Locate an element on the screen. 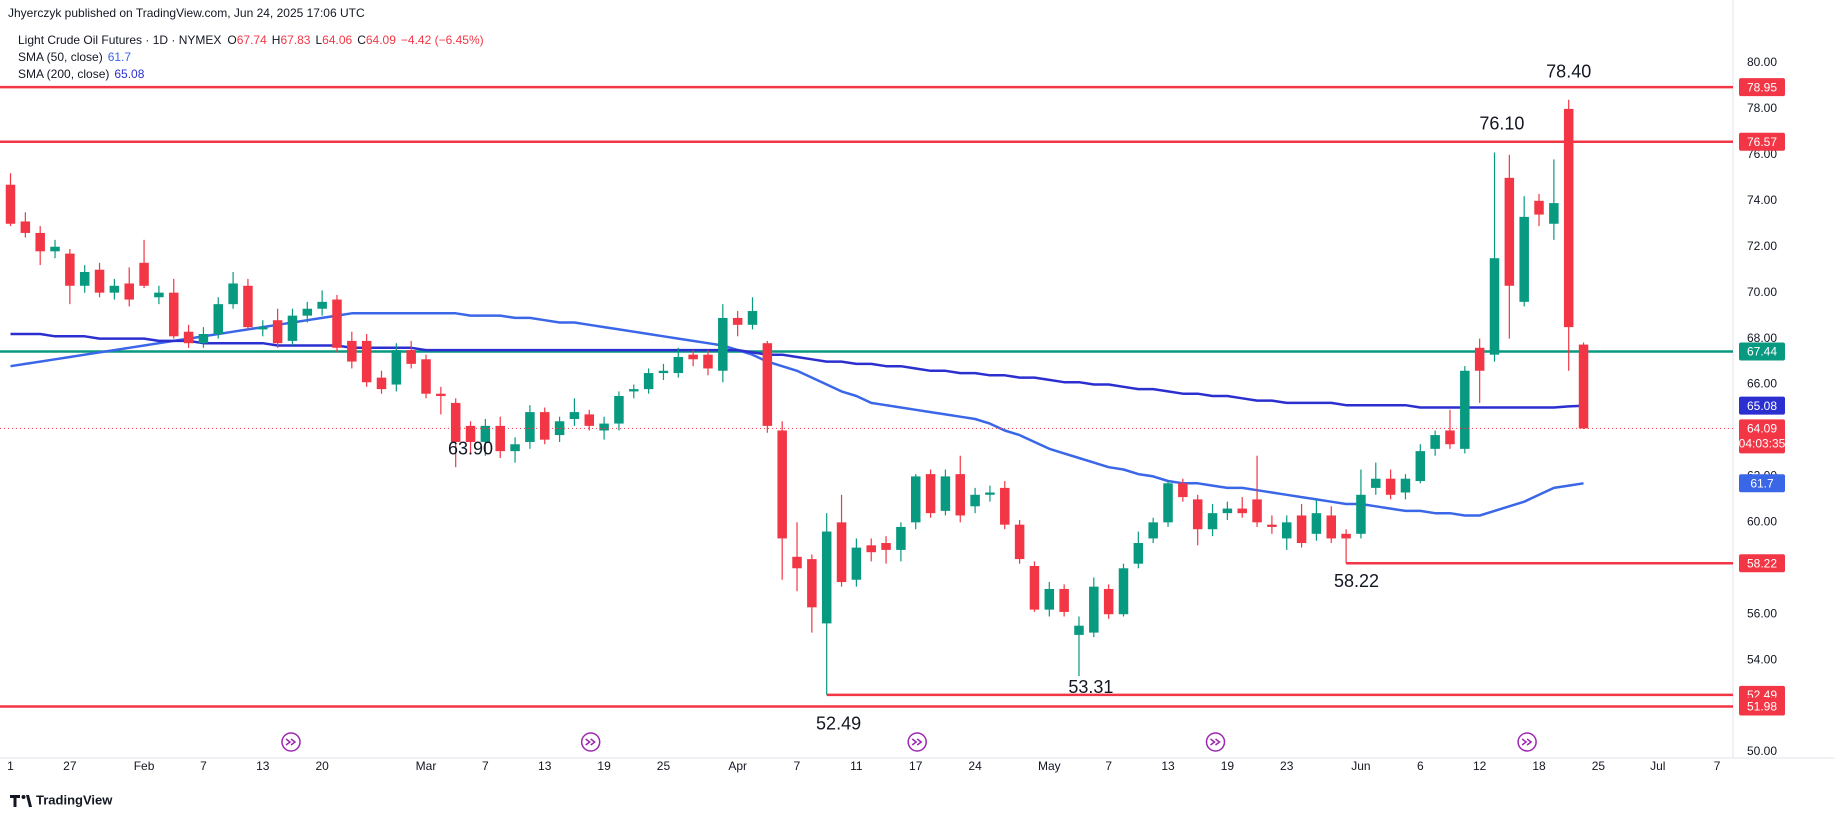 The width and height of the screenshot is (1835, 820). price-annotation: 58.22 is located at coordinates (1356, 581).